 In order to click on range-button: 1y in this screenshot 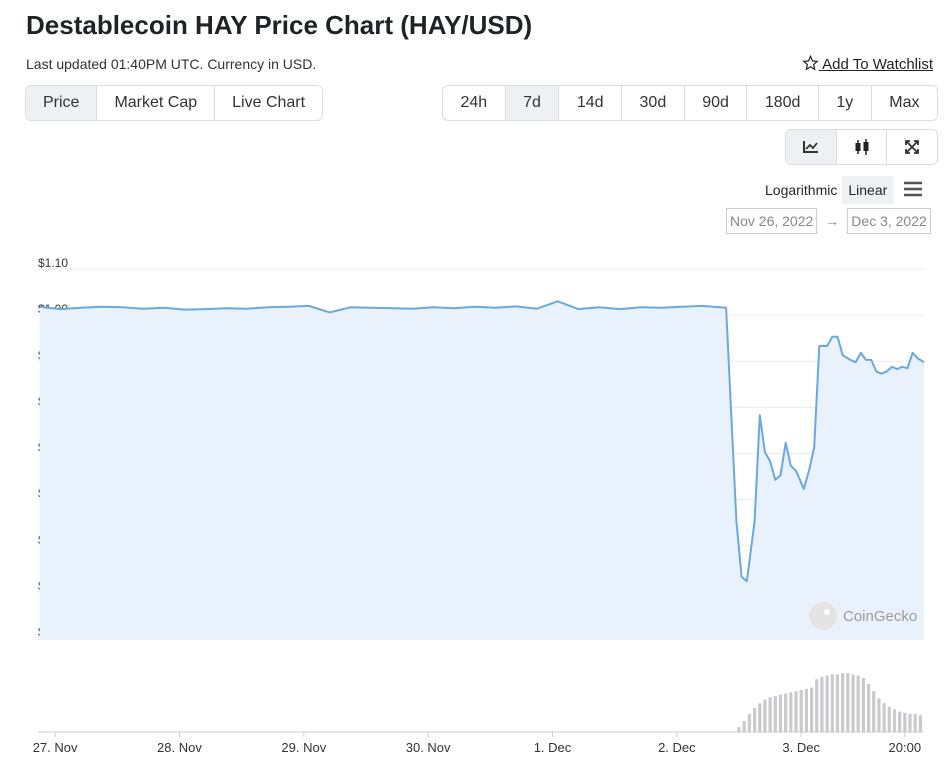, I will do `click(844, 103)`.